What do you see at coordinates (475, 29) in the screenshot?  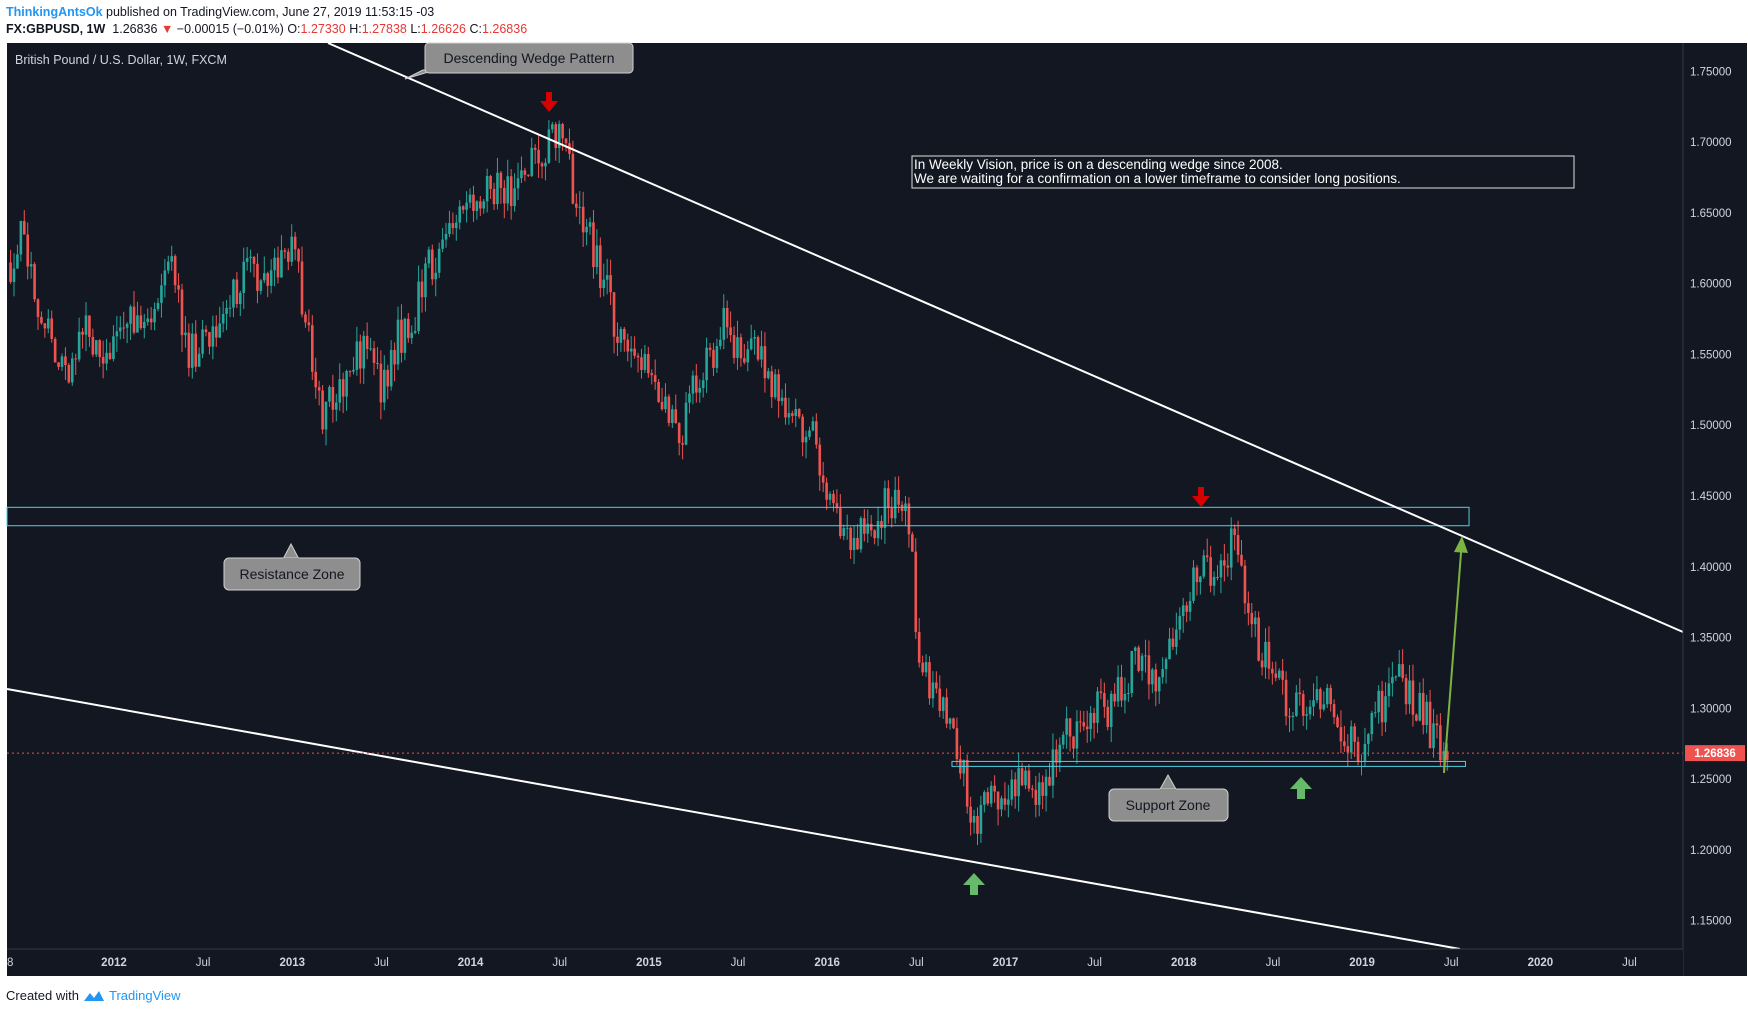 I see `close-label: C:` at bounding box center [475, 29].